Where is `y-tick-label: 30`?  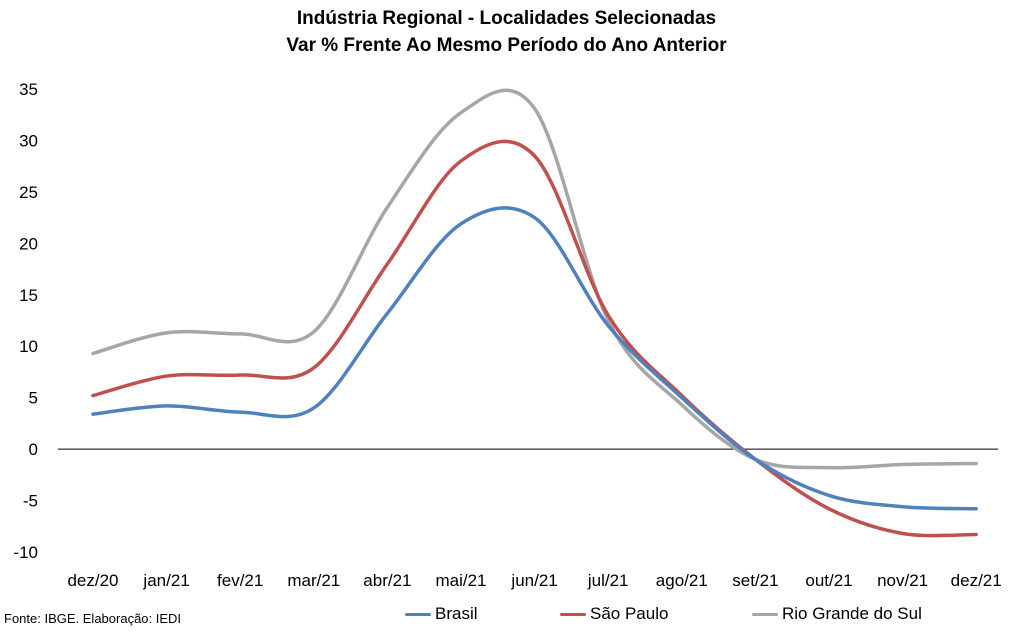
y-tick-label: 30 is located at coordinates (28, 140).